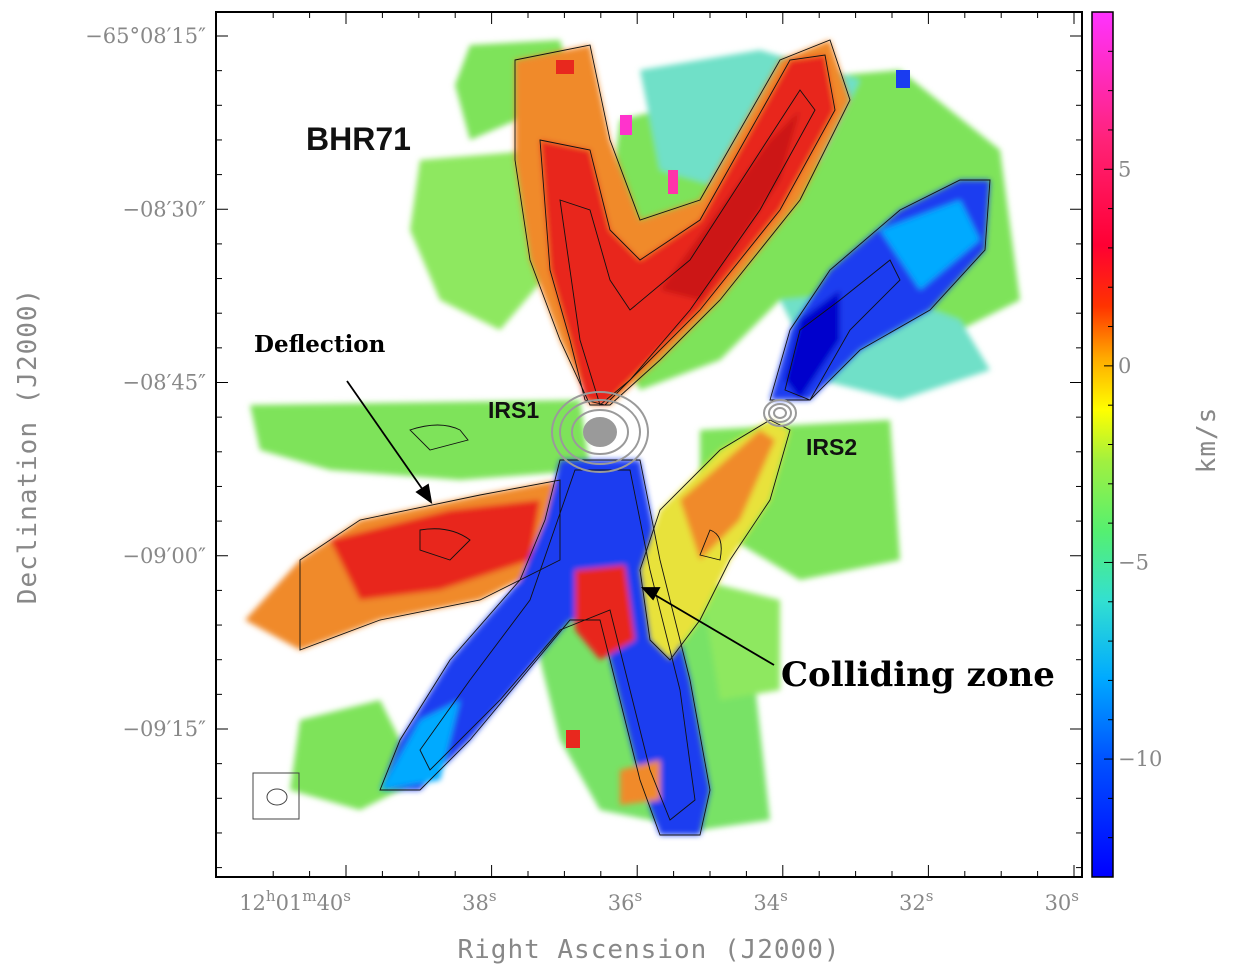 This screenshot has width=1240, height=980. What do you see at coordinates (320, 344) in the screenshot?
I see `deflection-label: Deflection` at bounding box center [320, 344].